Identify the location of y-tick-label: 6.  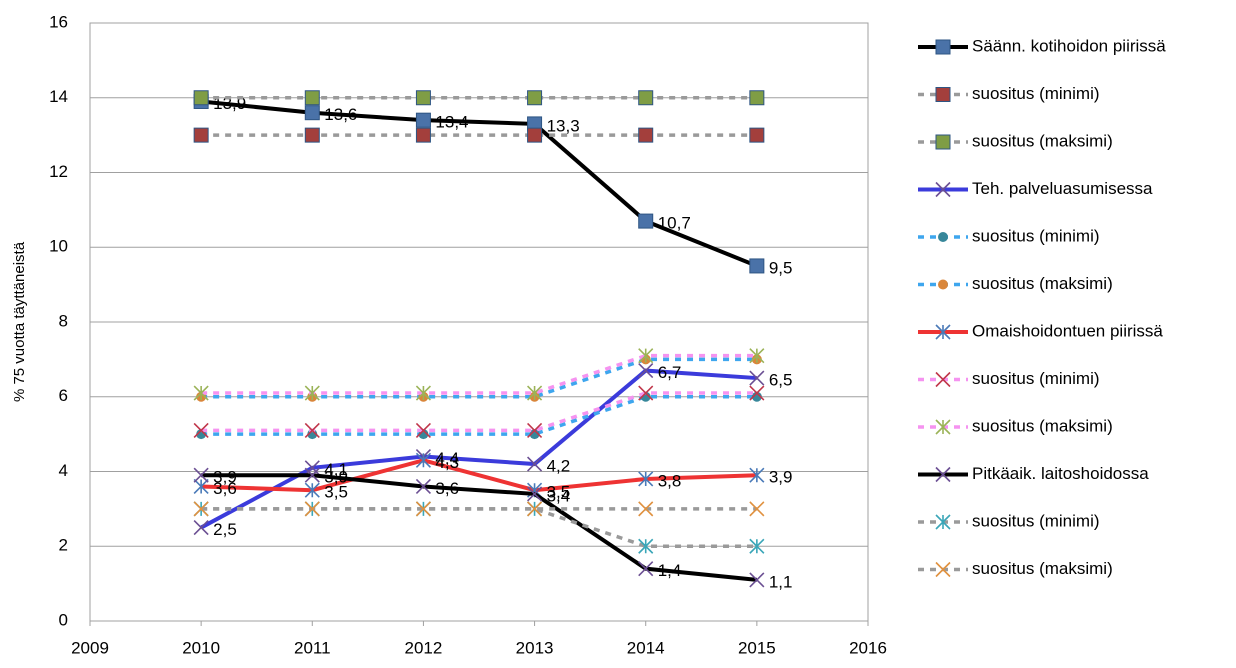
(63, 395).